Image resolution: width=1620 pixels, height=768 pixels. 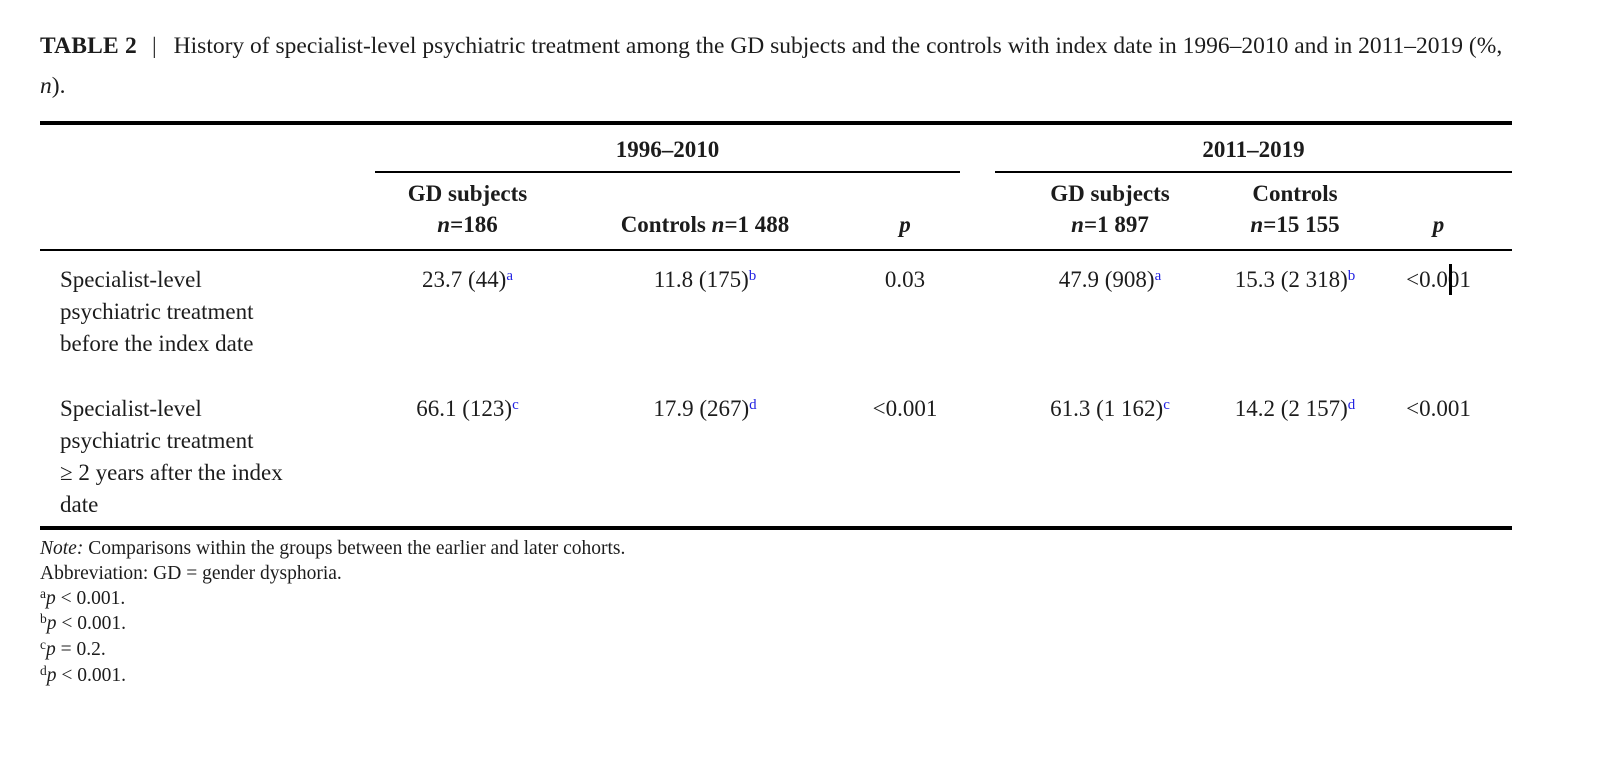 What do you see at coordinates (171, 472) in the screenshot?
I see `row-label-line: ≥ 2 years after the index` at bounding box center [171, 472].